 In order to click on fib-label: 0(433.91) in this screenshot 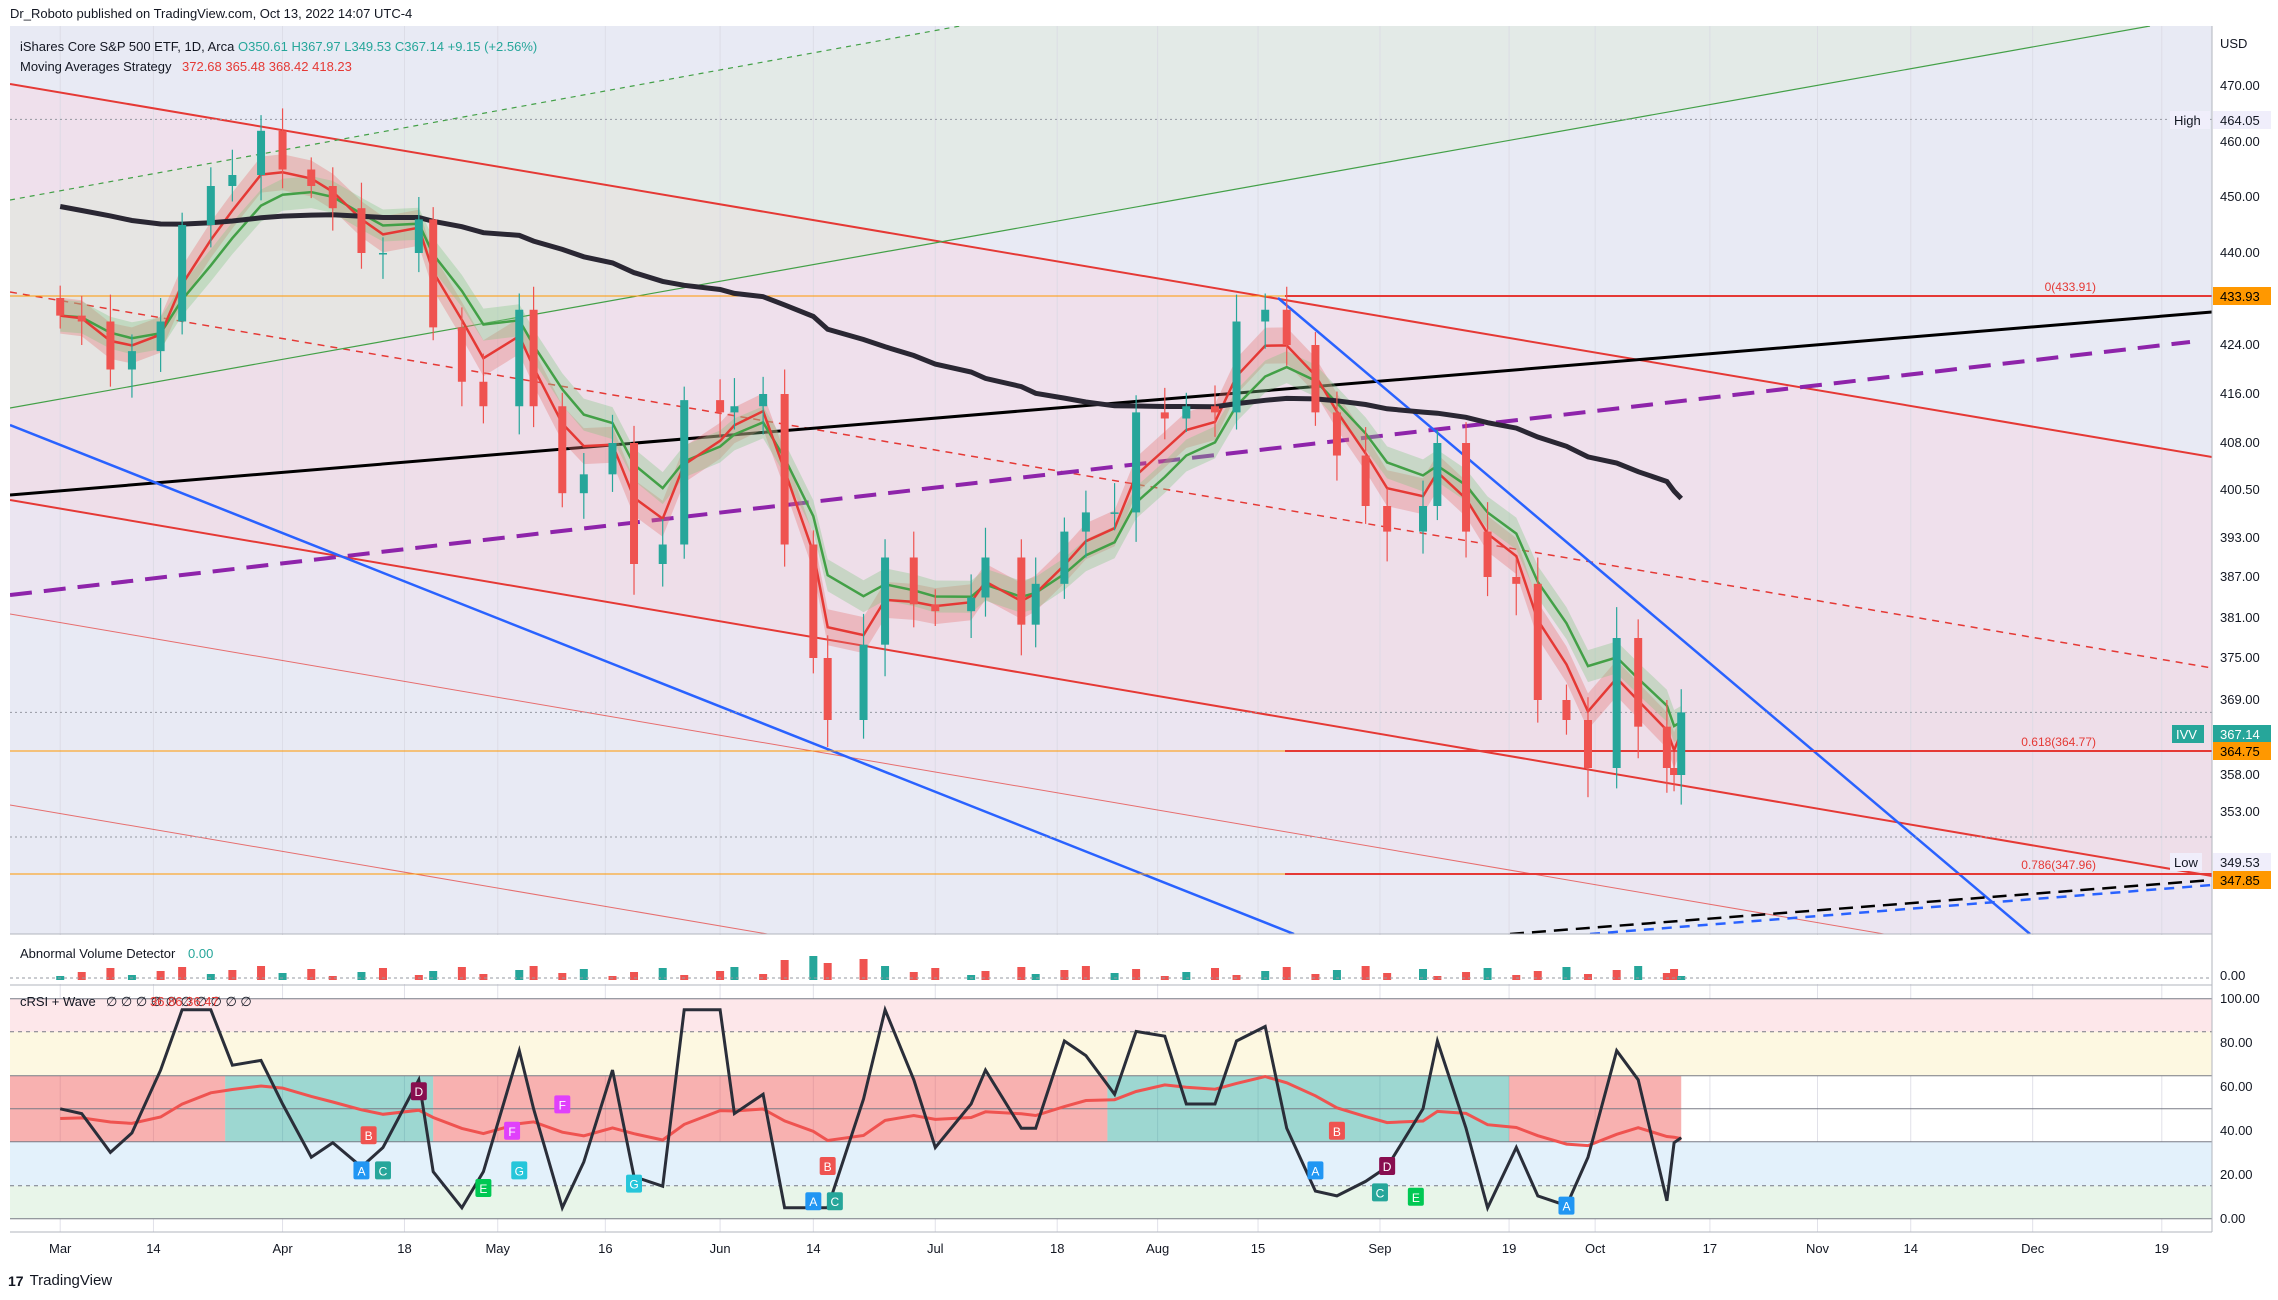, I will do `click(2070, 287)`.